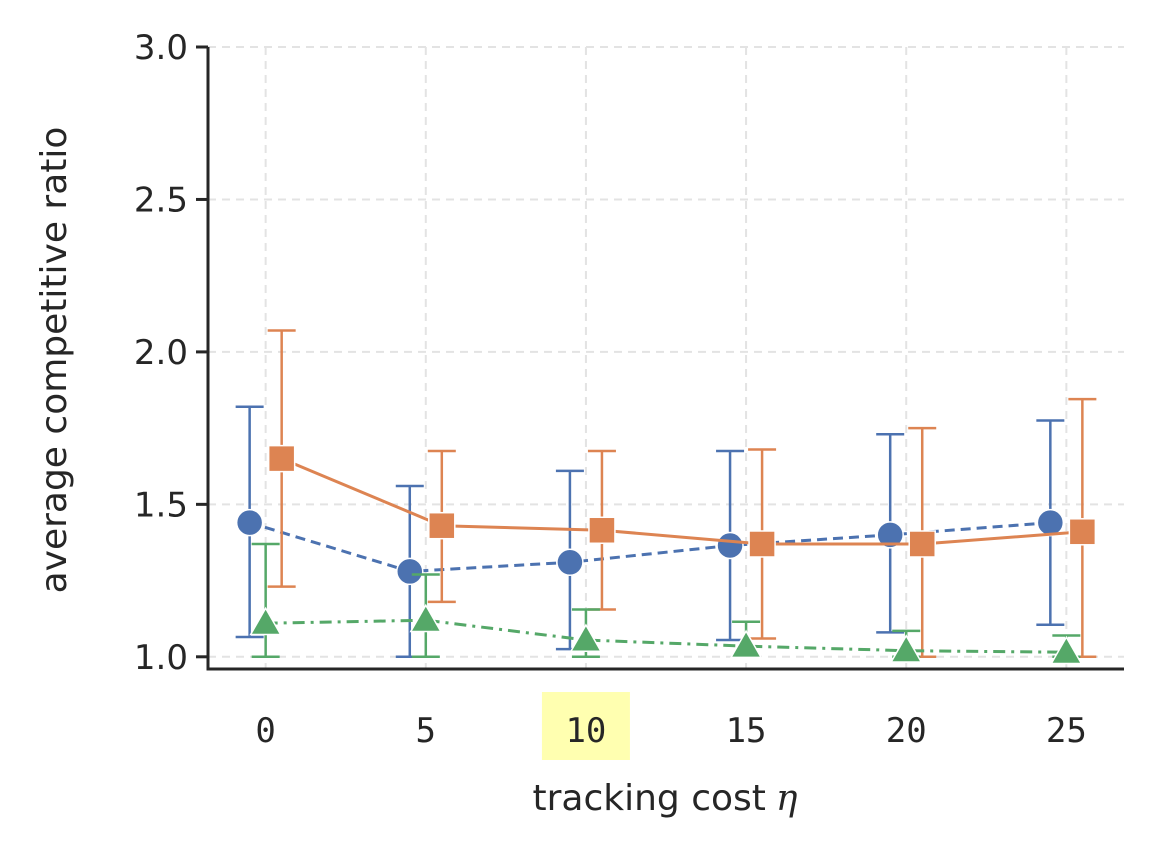 This screenshot has width=1152, height=852. I want to click on highlight-layer, so click(585, 726).